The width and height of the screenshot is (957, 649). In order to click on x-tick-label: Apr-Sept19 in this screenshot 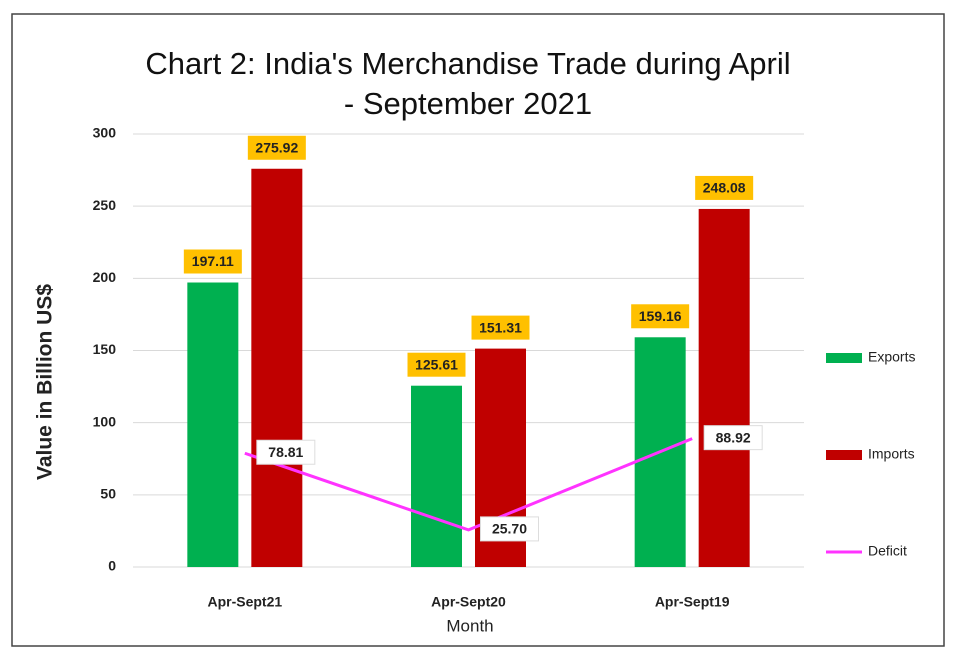, I will do `click(692, 602)`.